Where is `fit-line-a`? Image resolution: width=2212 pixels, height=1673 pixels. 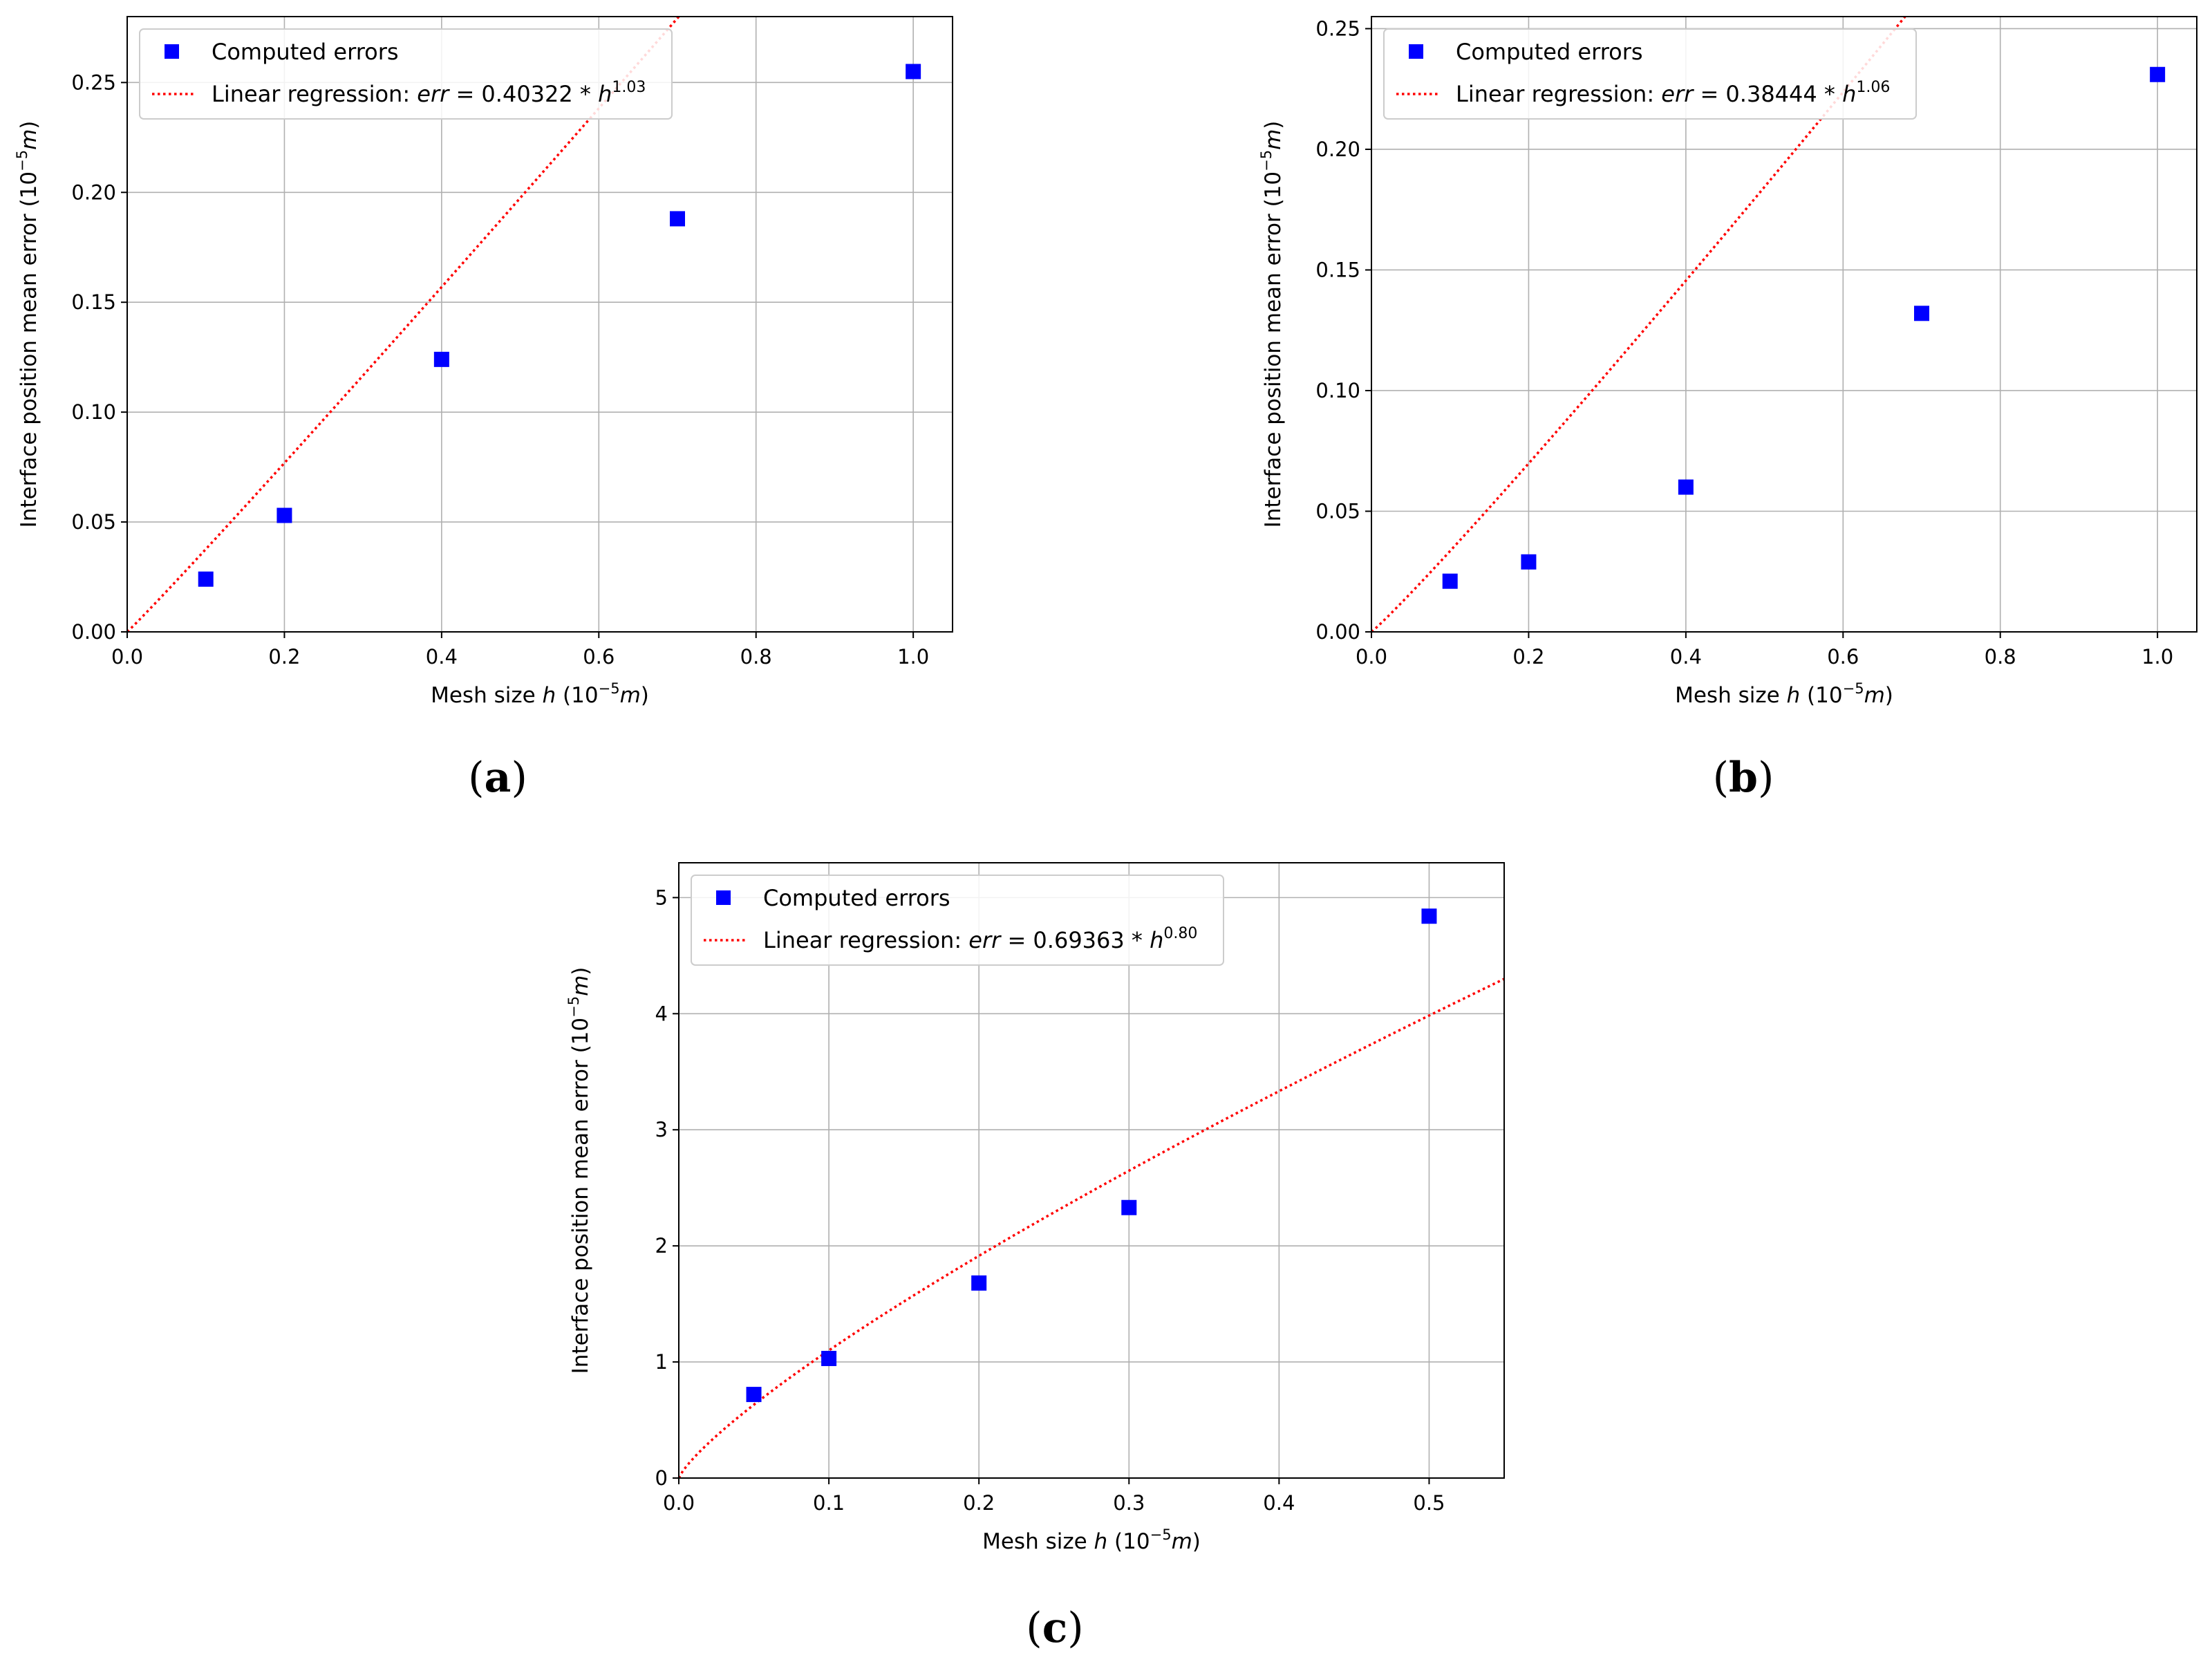 fit-line-a is located at coordinates (403, 324).